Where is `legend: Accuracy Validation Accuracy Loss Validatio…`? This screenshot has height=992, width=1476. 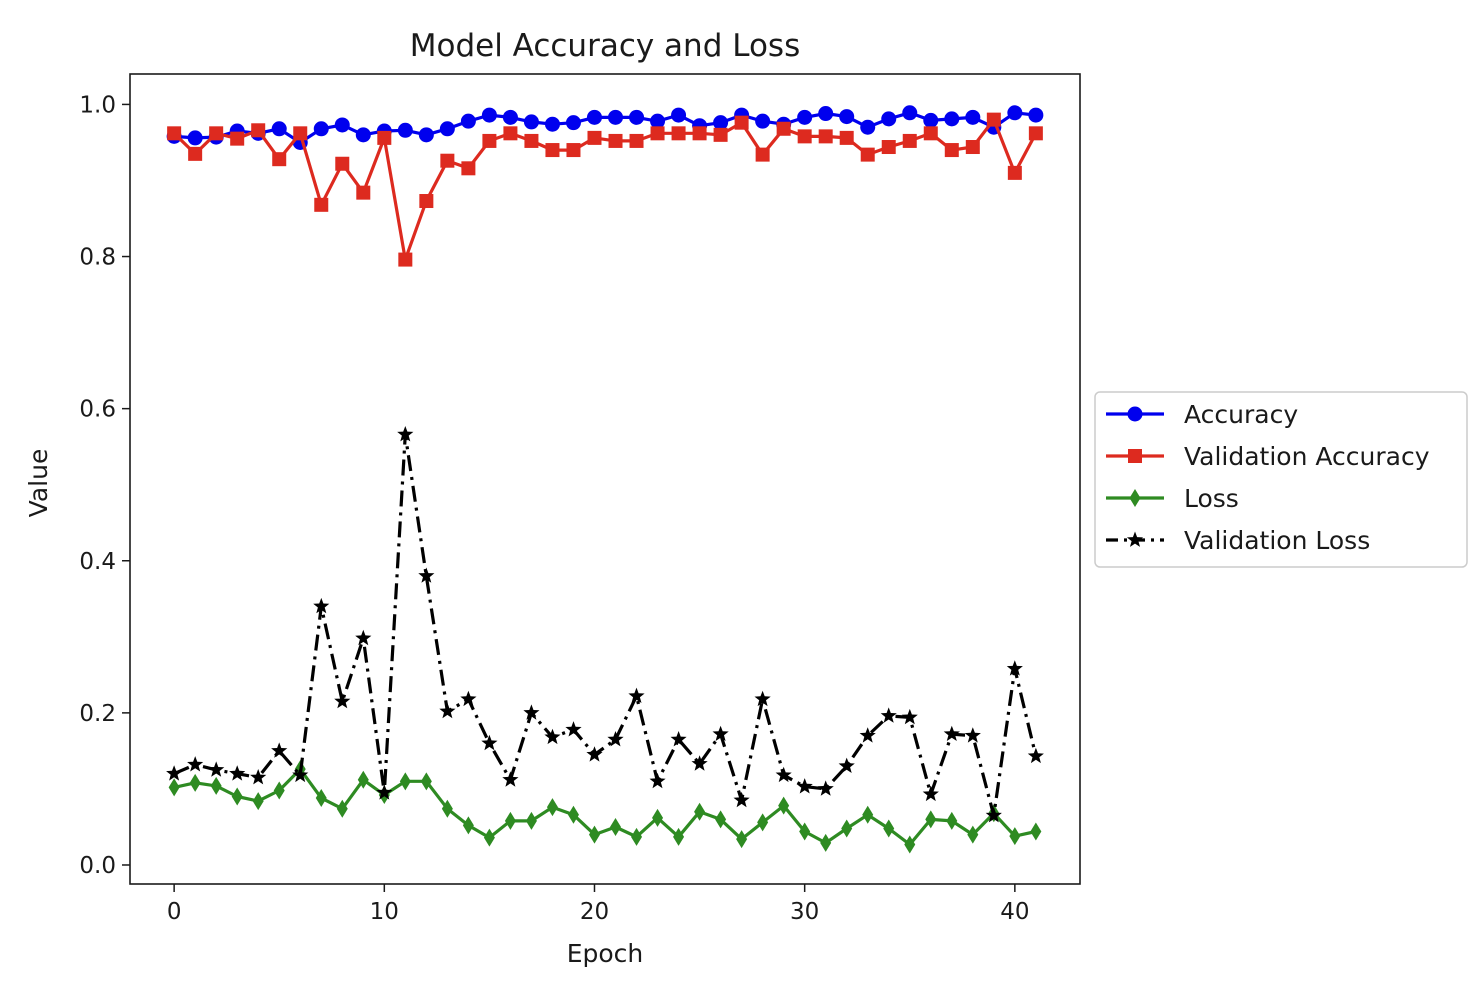 legend: Accuracy Validation Accuracy Loss Validatio… is located at coordinates (1281, 479).